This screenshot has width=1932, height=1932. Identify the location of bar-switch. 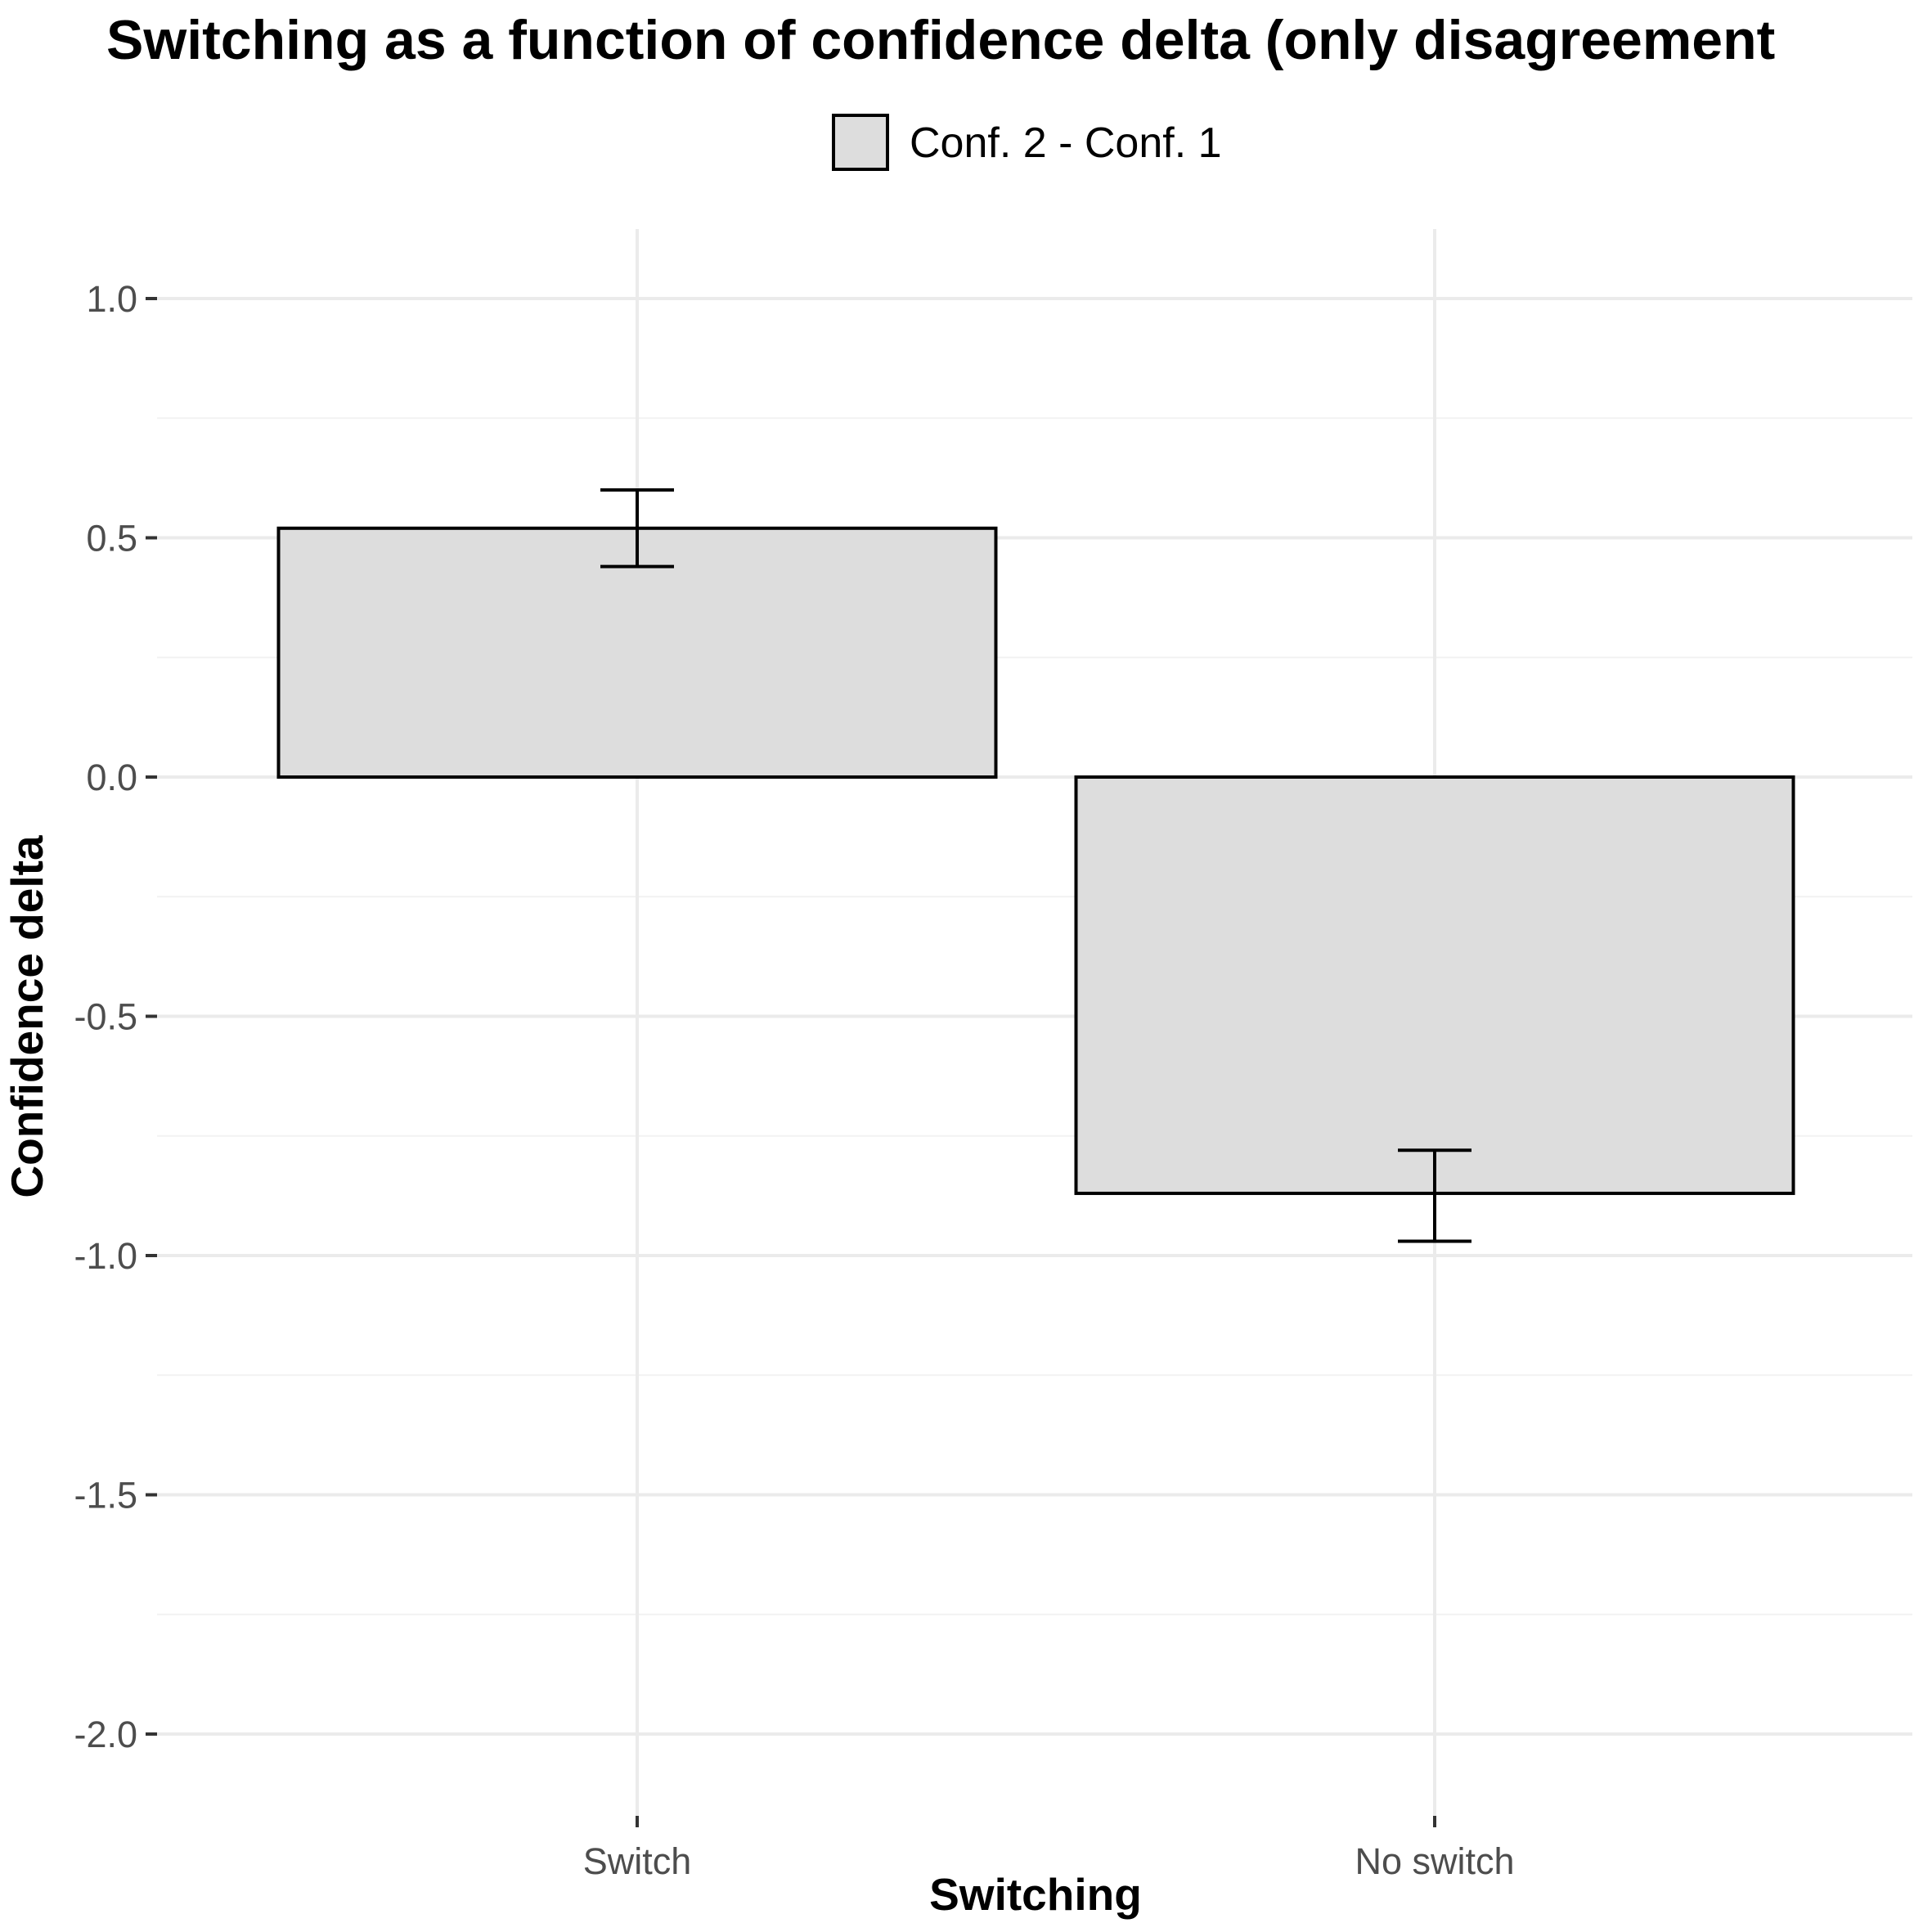
(637, 653).